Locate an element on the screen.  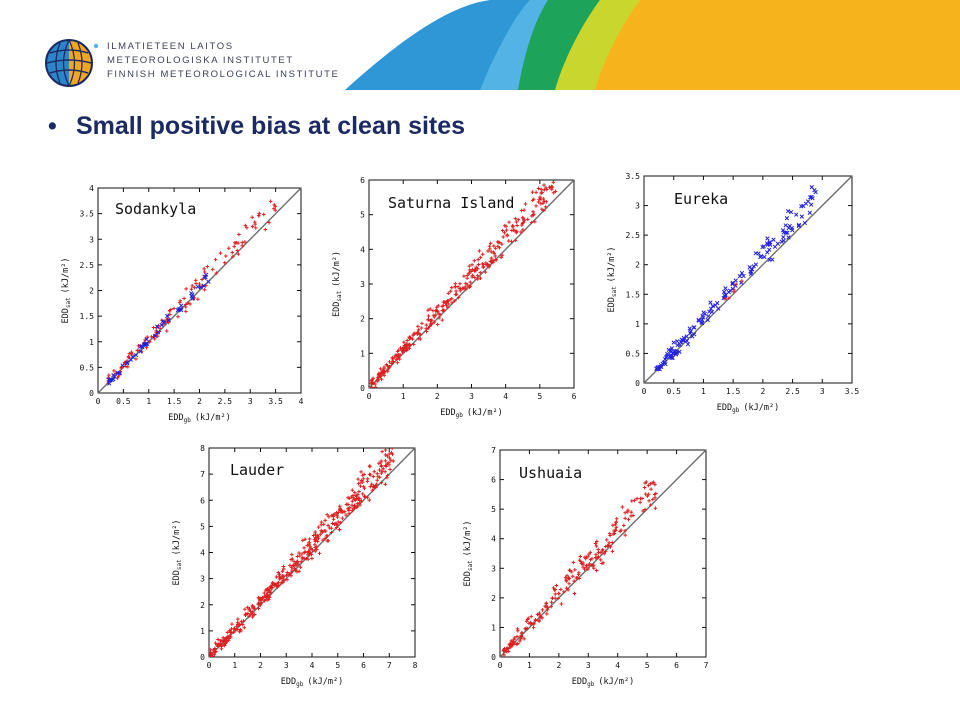
y-axis-label-sub: sat is located at coordinates (470, 565).